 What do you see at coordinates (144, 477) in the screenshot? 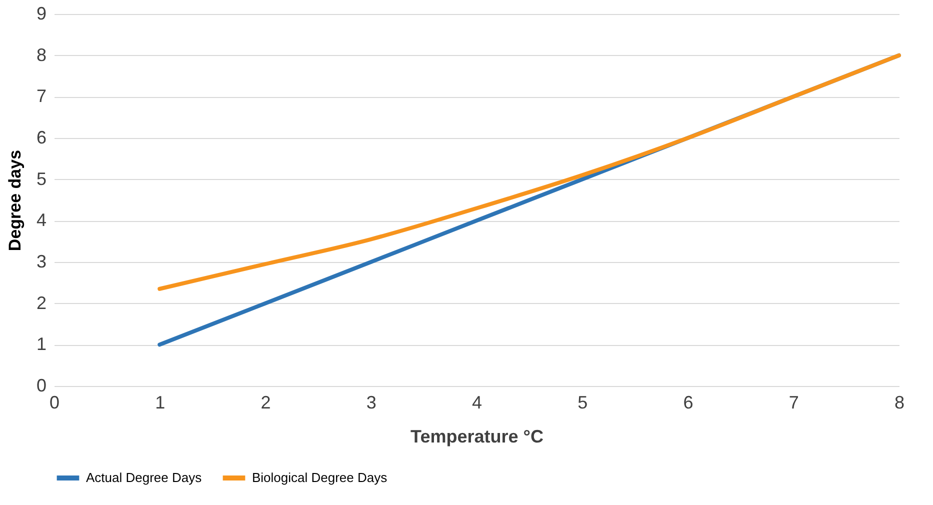
I see `legend-label: Actual Degree Days` at bounding box center [144, 477].